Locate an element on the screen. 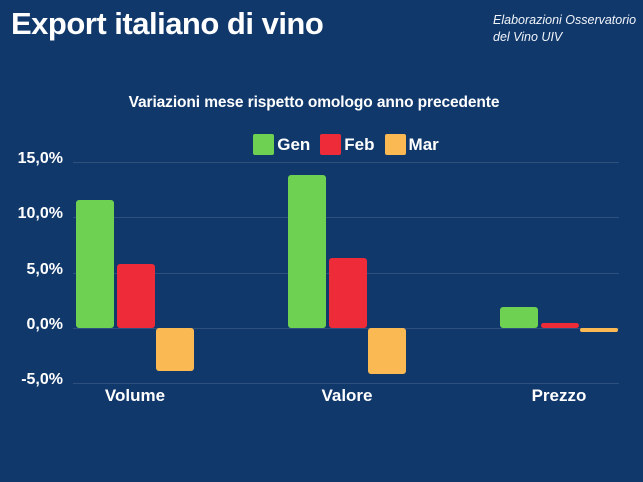 This screenshot has width=643, height=482. chart-legend: Gen Feb Mar is located at coordinates (346, 144).